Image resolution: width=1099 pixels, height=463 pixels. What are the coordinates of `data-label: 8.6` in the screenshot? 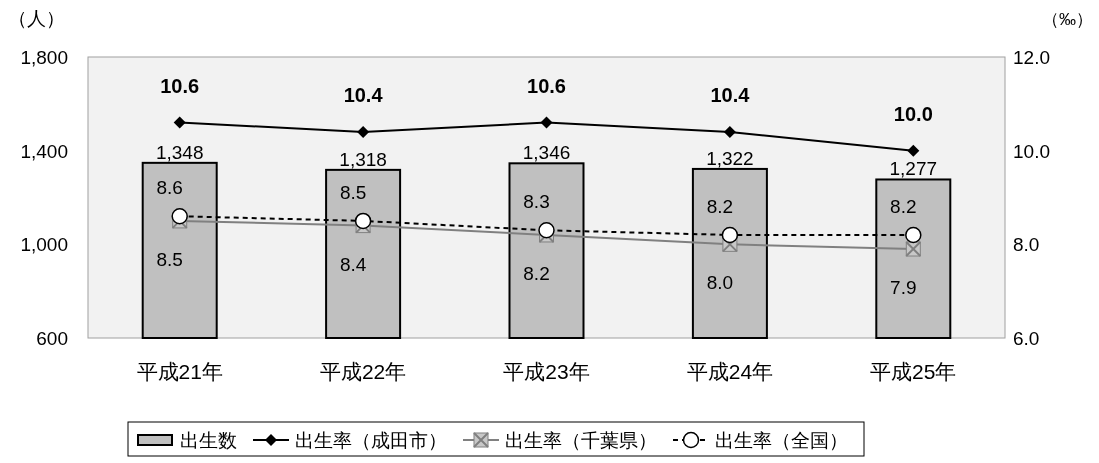 It's located at (169, 188).